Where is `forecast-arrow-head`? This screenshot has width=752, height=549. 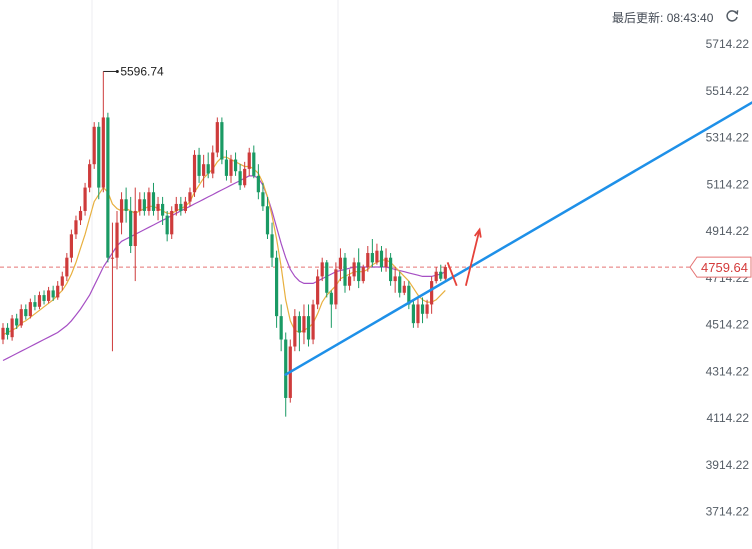
forecast-arrow-head is located at coordinates (478, 232).